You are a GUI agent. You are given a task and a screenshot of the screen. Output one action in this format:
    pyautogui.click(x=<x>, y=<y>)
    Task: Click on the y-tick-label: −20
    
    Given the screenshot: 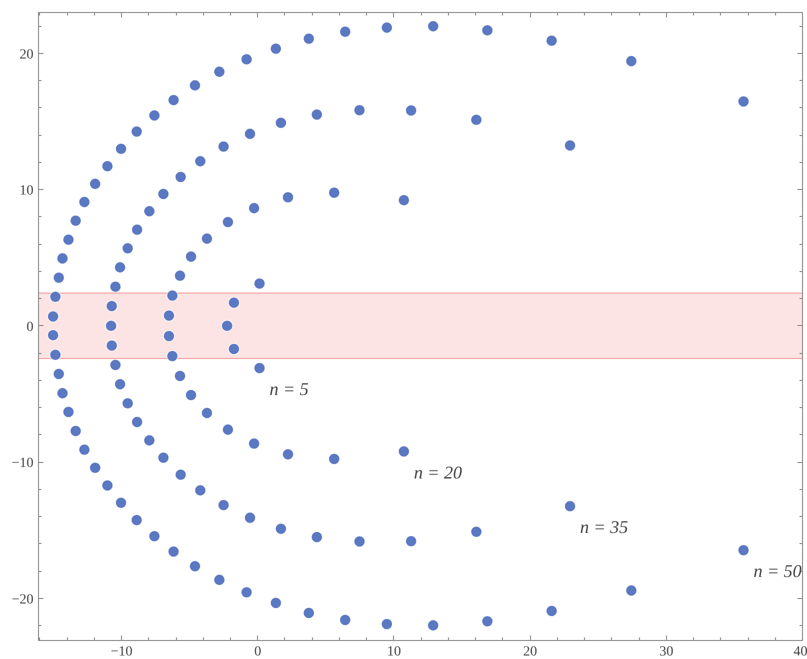 What is the action you would take?
    pyautogui.click(x=23, y=600)
    